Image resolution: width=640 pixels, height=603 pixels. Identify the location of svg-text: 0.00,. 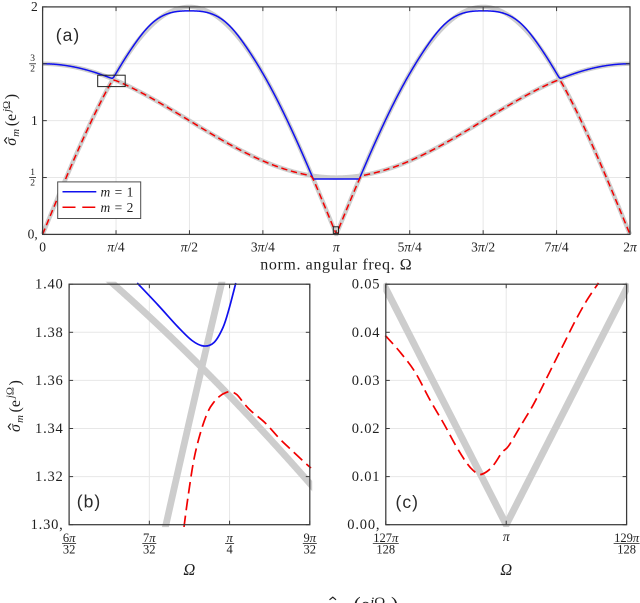
(363, 525).